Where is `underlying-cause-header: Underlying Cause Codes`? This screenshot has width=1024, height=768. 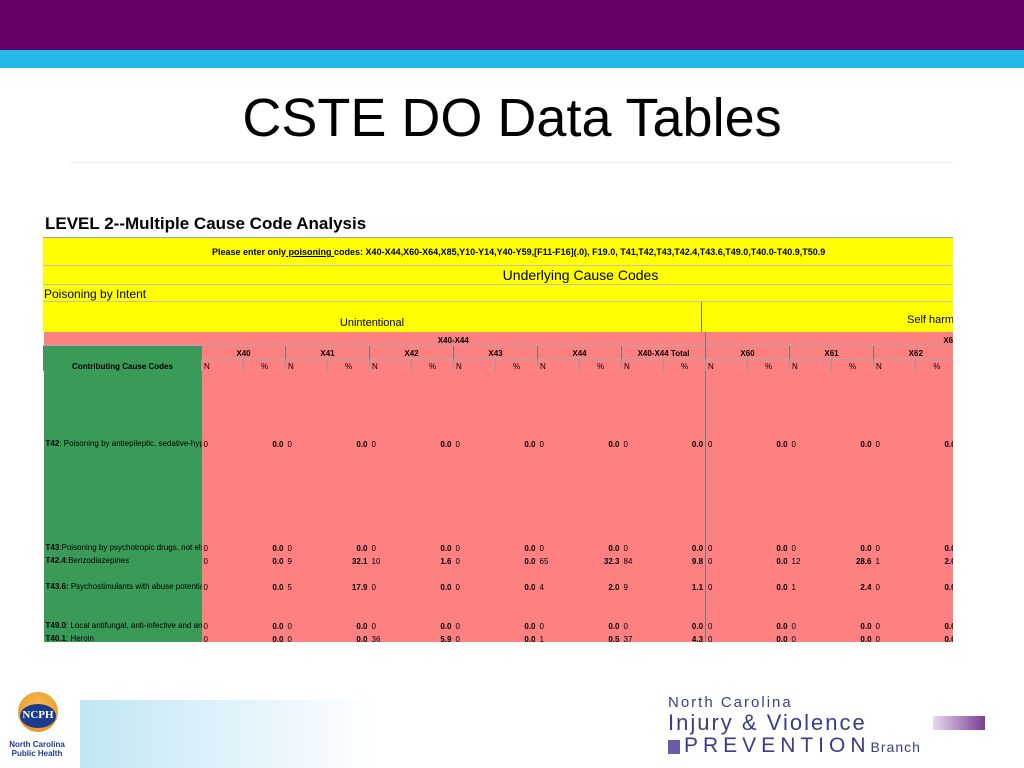
underlying-cause-header: Underlying Cause Codes is located at coordinates (498, 274).